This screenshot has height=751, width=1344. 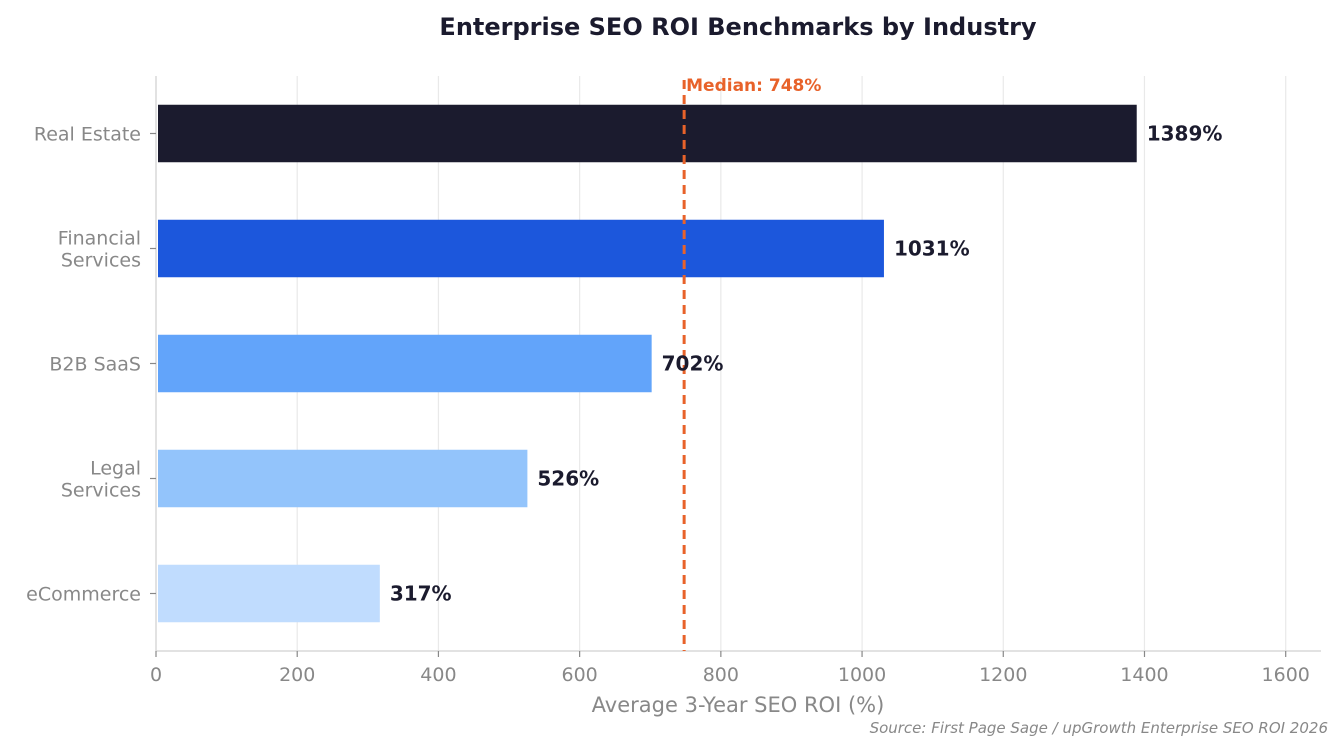 I want to click on data-label: 702%, so click(x=693, y=364).